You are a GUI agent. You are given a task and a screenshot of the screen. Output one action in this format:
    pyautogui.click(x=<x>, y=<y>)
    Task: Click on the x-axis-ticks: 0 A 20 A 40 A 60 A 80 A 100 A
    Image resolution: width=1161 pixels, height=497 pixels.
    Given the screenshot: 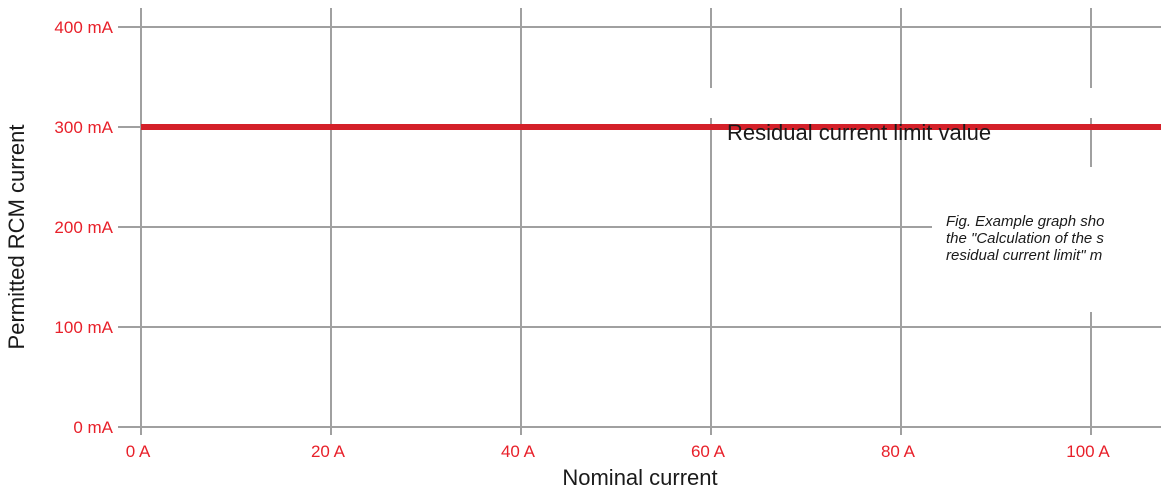 What is the action you would take?
    pyautogui.click(x=618, y=451)
    